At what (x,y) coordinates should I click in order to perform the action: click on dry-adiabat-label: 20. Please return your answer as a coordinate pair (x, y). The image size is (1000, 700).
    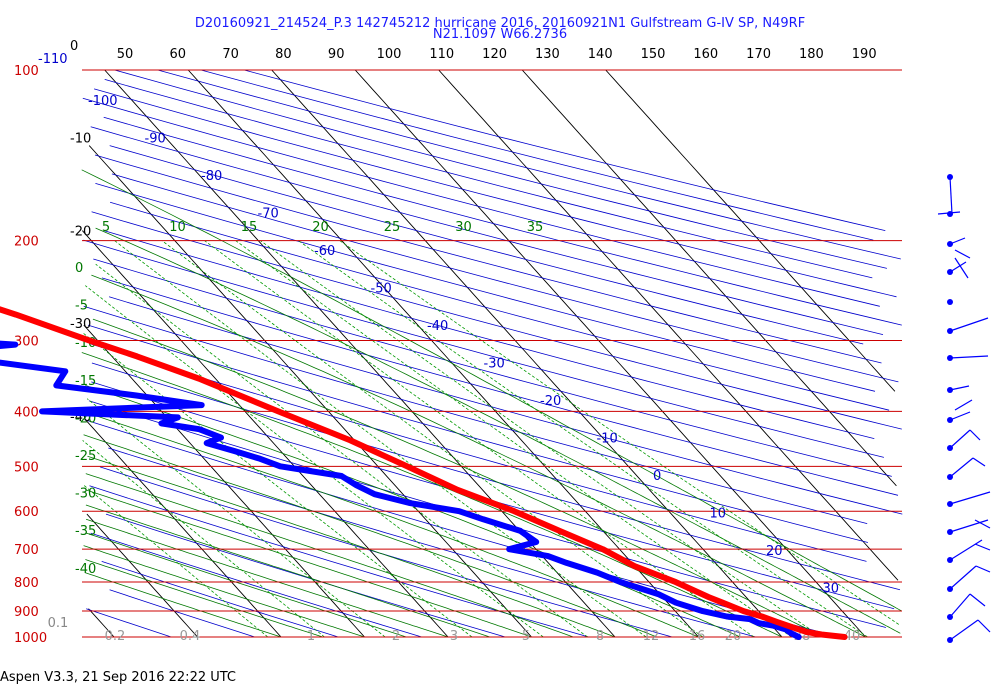
    Looking at the image, I should click on (774, 551).